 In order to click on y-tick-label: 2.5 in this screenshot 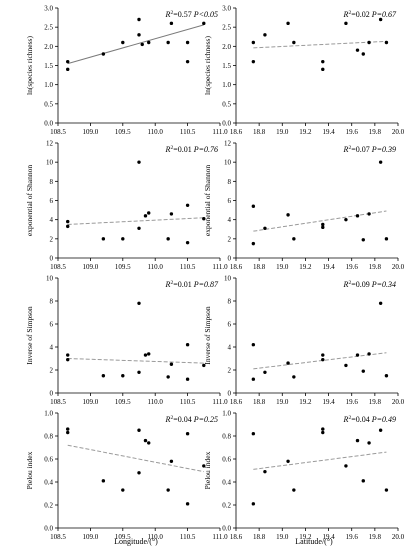, I will do `click(226, 28)`.